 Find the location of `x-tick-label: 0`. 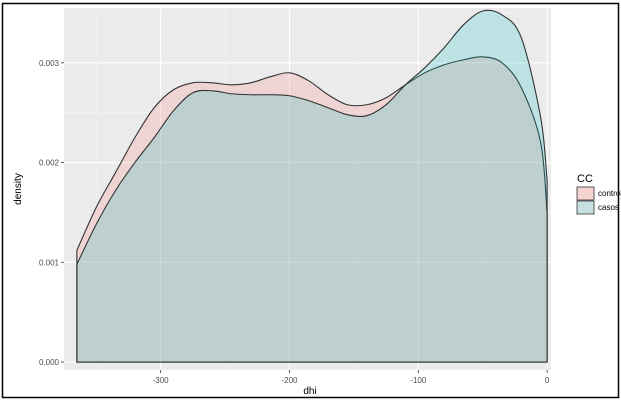

x-tick-label: 0 is located at coordinates (547, 380).